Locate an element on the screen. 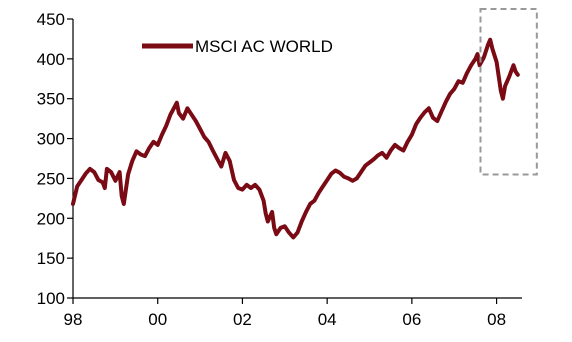 Image resolution: width=572 pixels, height=342 pixels. y-tick-label: 250 is located at coordinates (51, 178).